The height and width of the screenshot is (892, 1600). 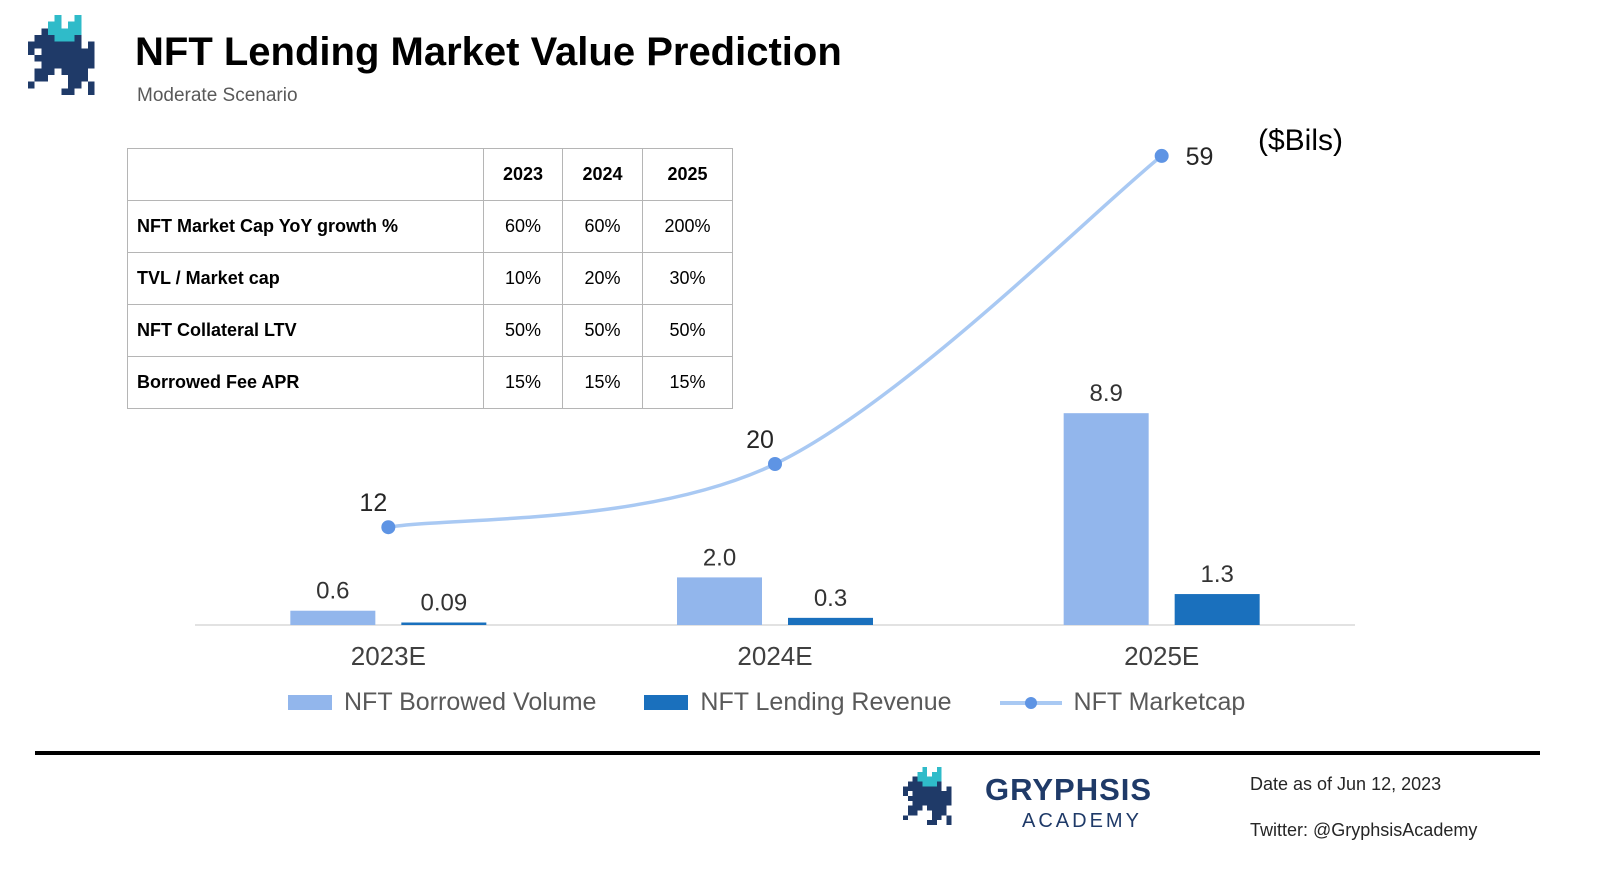 I want to click on bar-value-label: 0.3, so click(x=830, y=598).